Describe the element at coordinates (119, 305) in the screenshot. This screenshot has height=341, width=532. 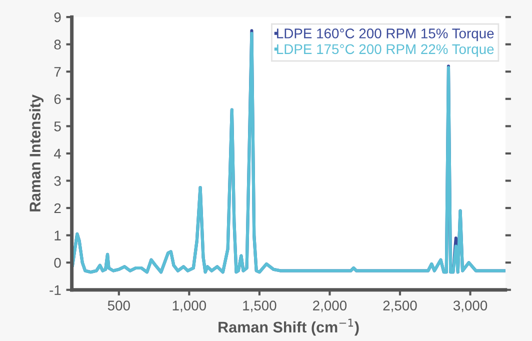
I see `x-tick-label: 500` at that location.